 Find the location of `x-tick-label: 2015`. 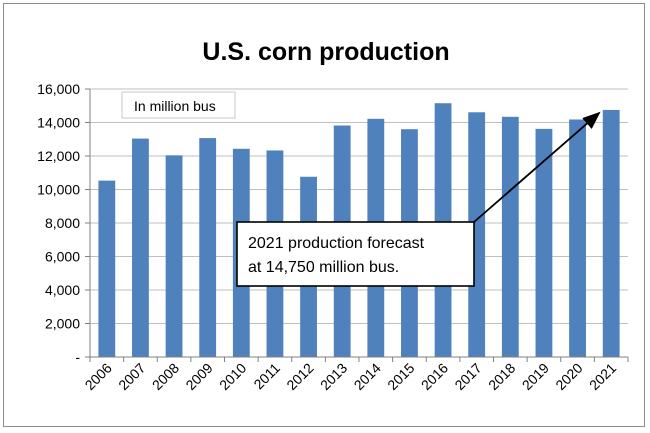

x-tick-label: 2015 is located at coordinates (400, 376).